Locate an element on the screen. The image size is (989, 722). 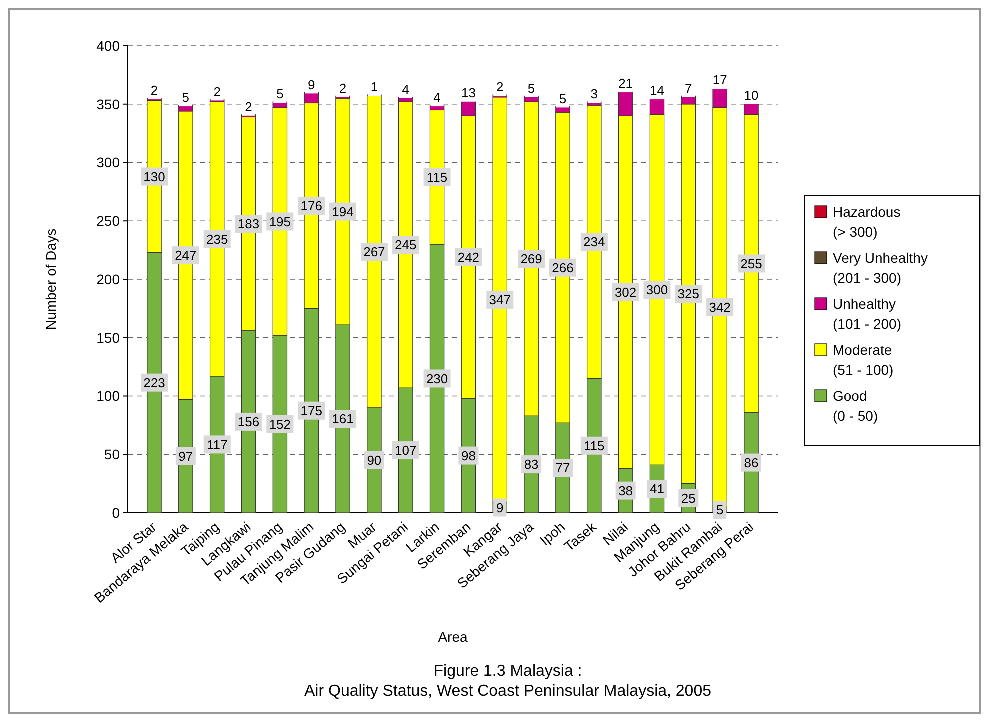
legend-label: Hazardous (> 300) is located at coordinates (867, 222).